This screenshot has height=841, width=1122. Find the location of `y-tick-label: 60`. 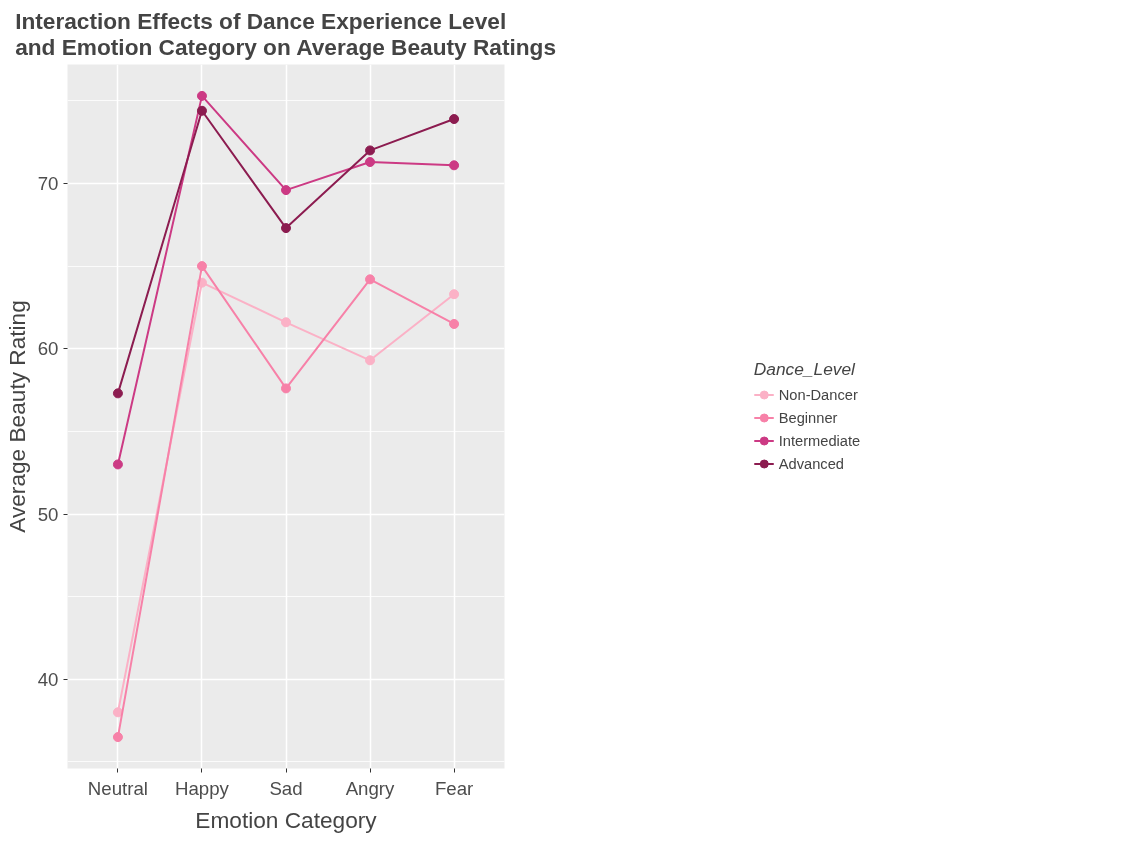

y-tick-label: 60 is located at coordinates (48, 349).